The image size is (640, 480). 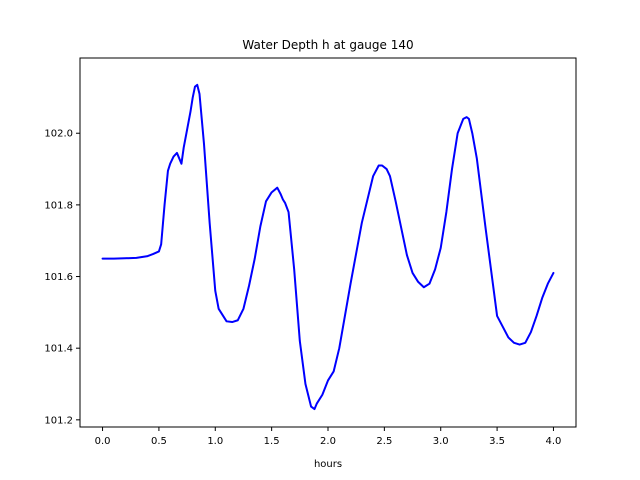 What do you see at coordinates (159, 441) in the screenshot?
I see `x-tick-label: 0.5` at bounding box center [159, 441].